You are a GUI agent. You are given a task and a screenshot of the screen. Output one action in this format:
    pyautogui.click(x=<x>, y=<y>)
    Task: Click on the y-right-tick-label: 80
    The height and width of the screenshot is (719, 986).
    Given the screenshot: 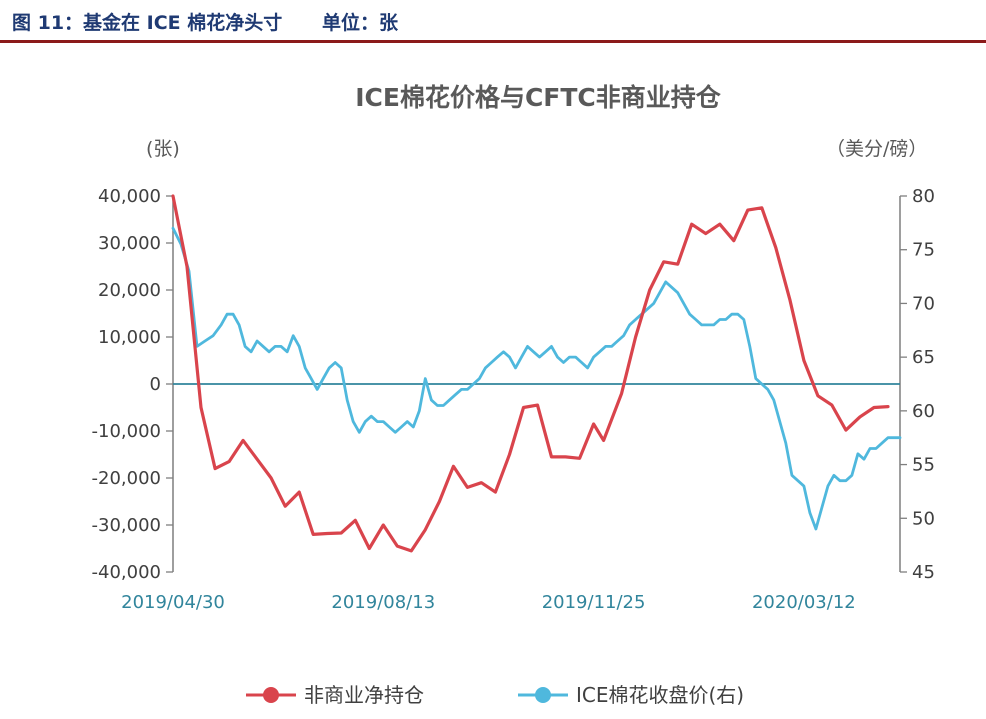 What is the action you would take?
    pyautogui.click(x=923, y=196)
    